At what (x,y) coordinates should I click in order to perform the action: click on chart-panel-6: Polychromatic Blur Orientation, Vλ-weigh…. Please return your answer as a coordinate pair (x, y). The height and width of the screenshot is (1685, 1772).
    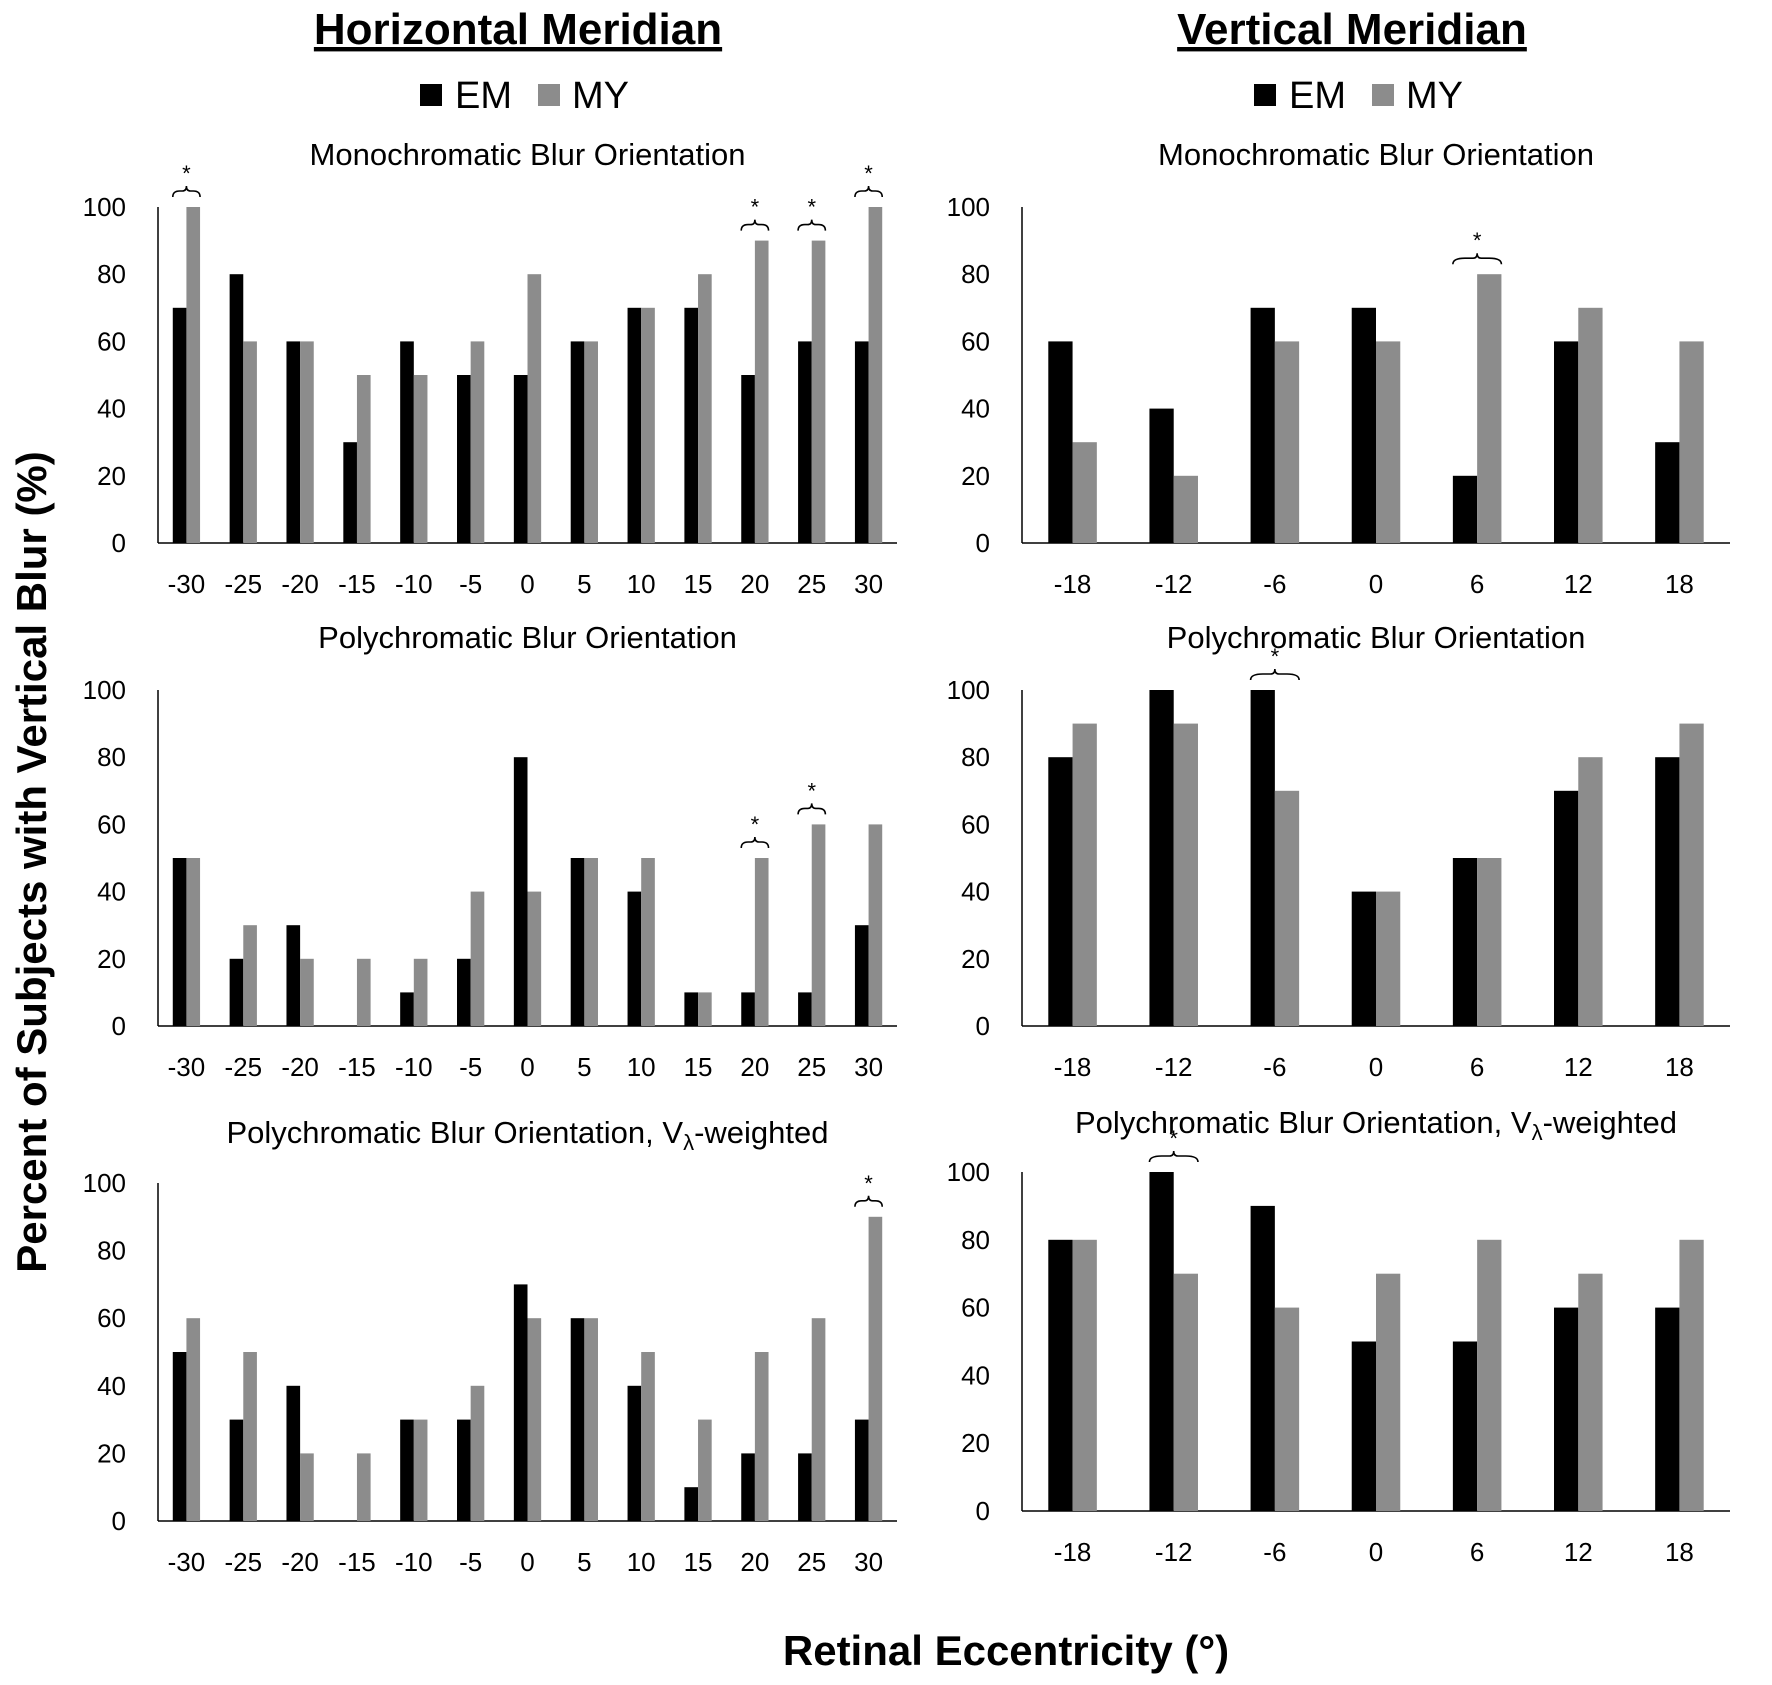
    Looking at the image, I should click on (1338, 1336).